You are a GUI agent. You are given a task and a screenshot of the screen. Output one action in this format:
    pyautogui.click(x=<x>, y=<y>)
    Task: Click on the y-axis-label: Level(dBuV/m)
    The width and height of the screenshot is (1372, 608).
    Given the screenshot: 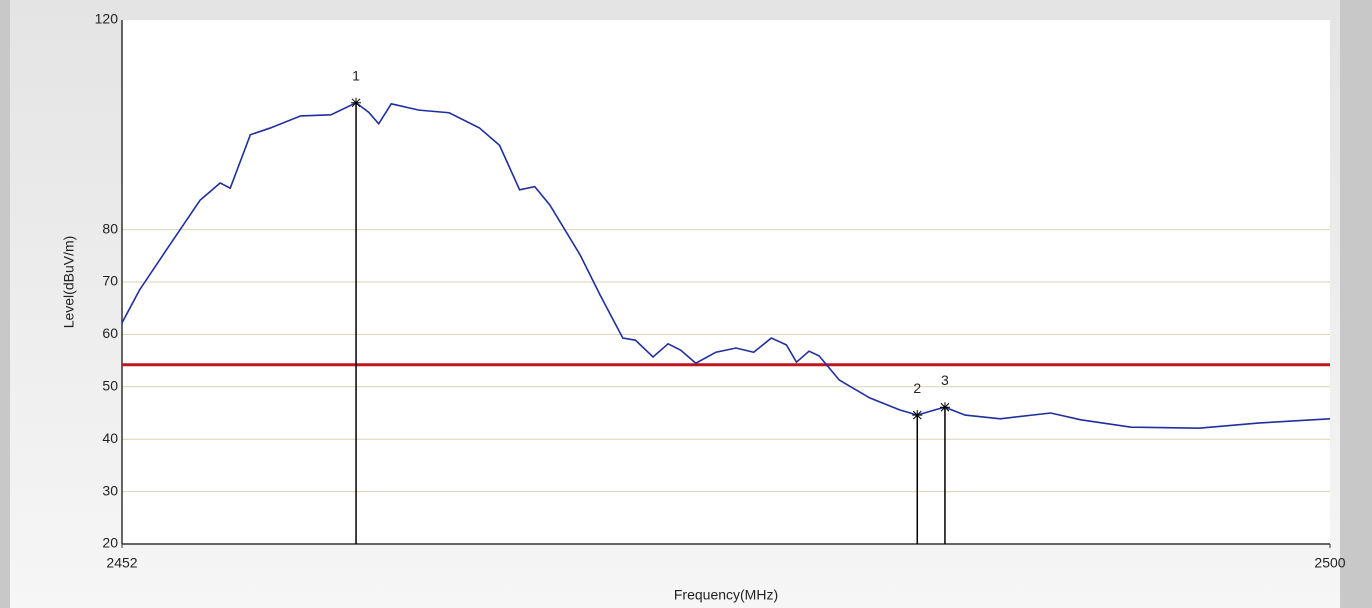 What is the action you would take?
    pyautogui.click(x=69, y=282)
    